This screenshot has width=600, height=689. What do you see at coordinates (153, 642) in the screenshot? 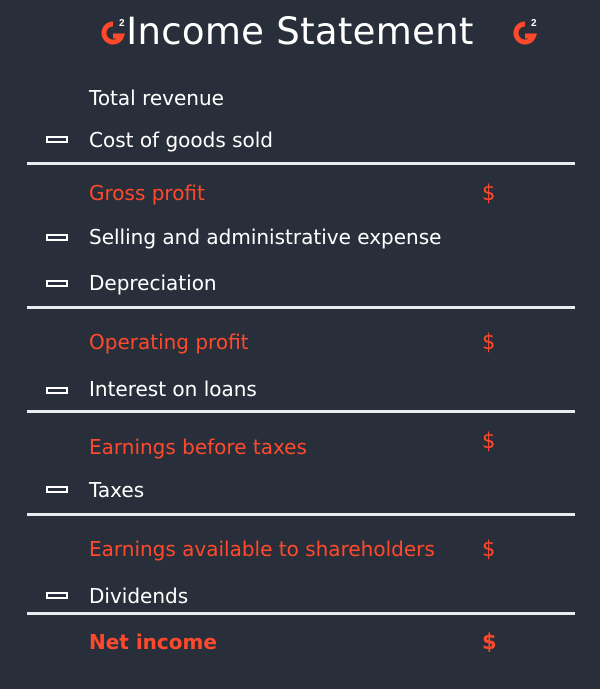
I see `row-label: Net income` at bounding box center [153, 642].